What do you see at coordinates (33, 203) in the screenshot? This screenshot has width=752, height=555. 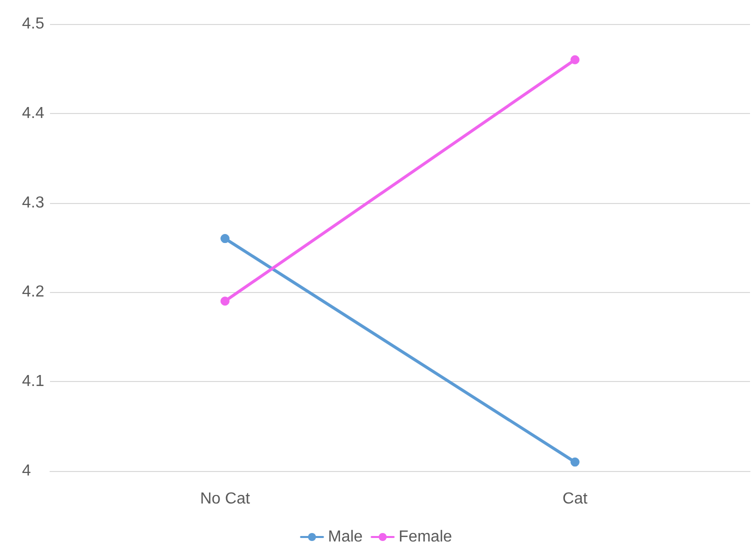 I see `y-tick-label: 4.3` at bounding box center [33, 203].